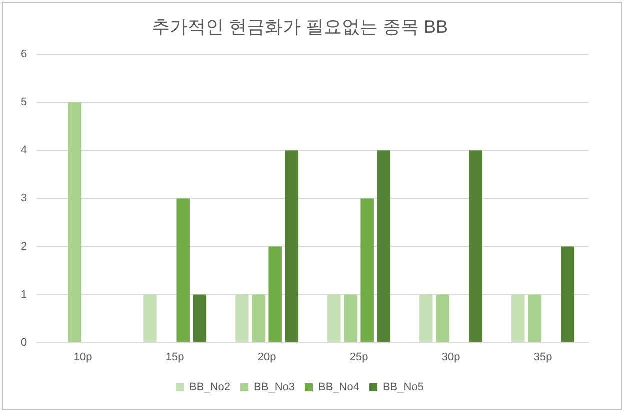  Describe the element at coordinates (24, 246) in the screenshot. I see `y-tick-label: 2` at that location.